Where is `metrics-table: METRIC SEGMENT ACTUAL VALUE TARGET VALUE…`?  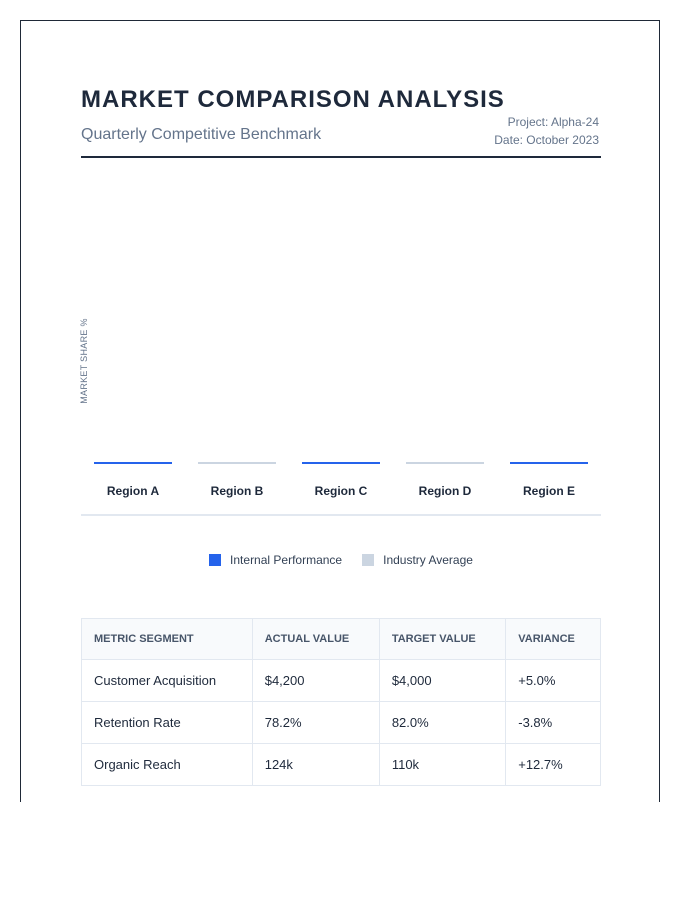 metrics-table: METRIC SEGMENT ACTUAL VALUE TARGET VALUE… is located at coordinates (341, 702).